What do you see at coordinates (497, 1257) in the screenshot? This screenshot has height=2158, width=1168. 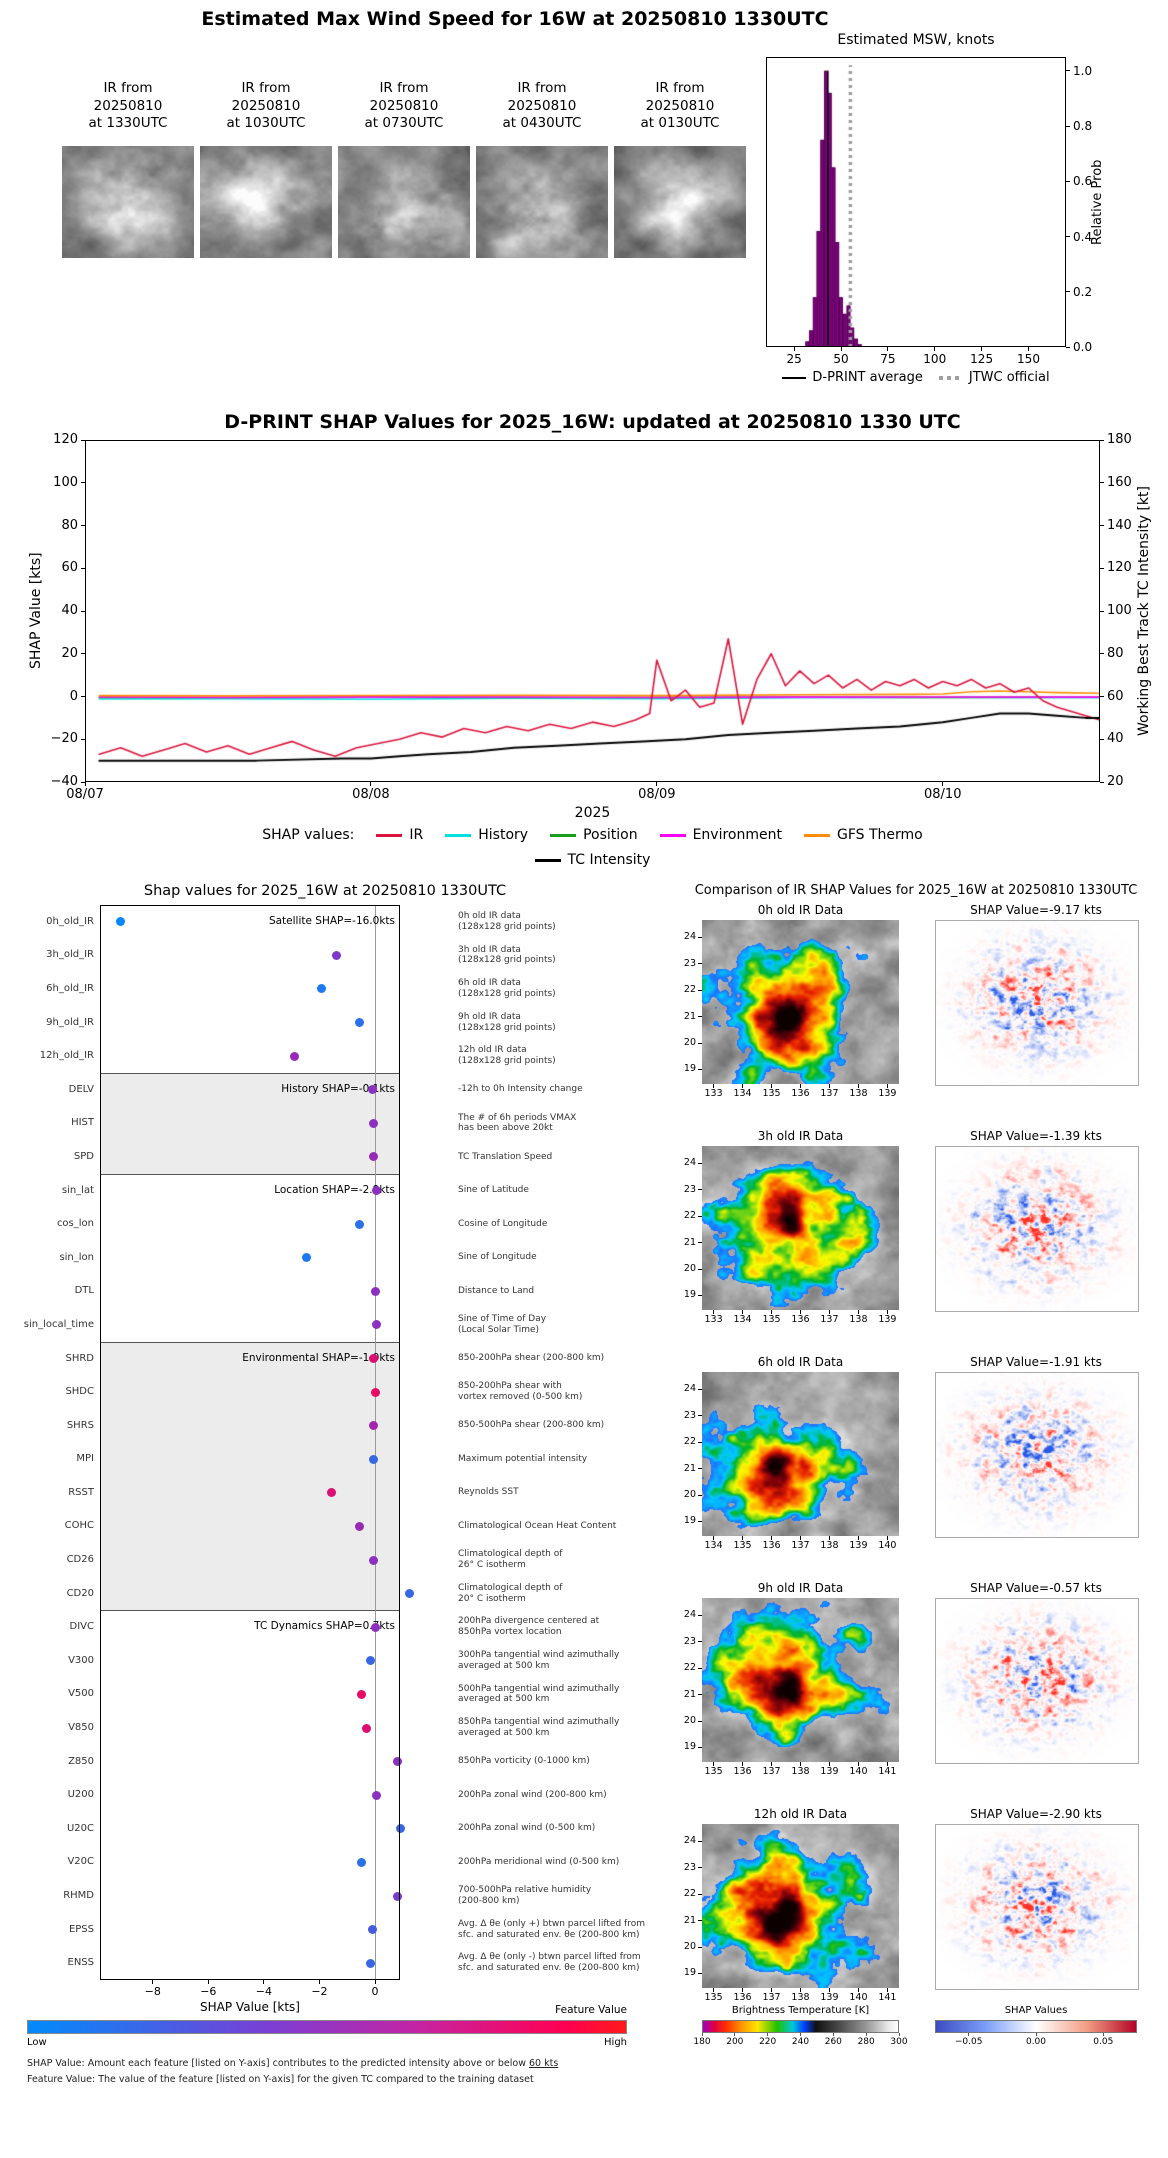 I see `shap-feature-description-line: Sine of Longitude` at bounding box center [497, 1257].